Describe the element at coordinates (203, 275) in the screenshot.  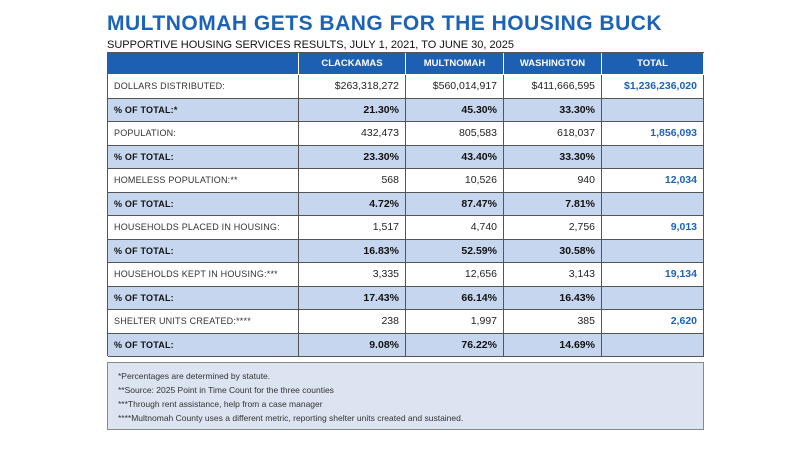
I see `row-label: HOUSEHOLDS KEPT IN HOUSING:***` at that location.